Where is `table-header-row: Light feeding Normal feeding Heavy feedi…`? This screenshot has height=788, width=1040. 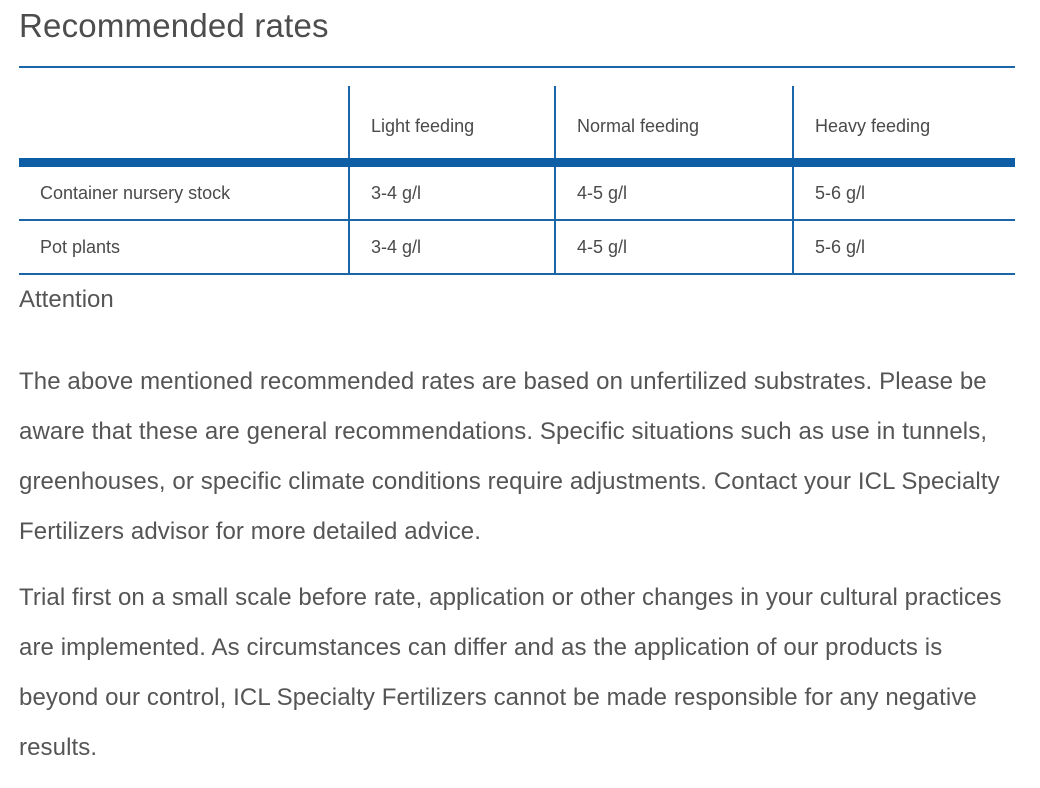 table-header-row: Light feeding Normal feeding Heavy feedi… is located at coordinates (517, 126).